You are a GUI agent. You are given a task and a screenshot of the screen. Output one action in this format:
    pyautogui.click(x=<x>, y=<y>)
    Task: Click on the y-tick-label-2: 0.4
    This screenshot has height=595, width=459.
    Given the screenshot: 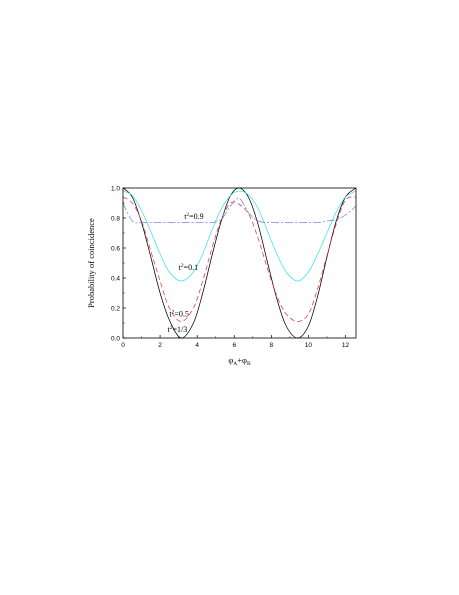 What is the action you would take?
    pyautogui.click(x=115, y=278)
    